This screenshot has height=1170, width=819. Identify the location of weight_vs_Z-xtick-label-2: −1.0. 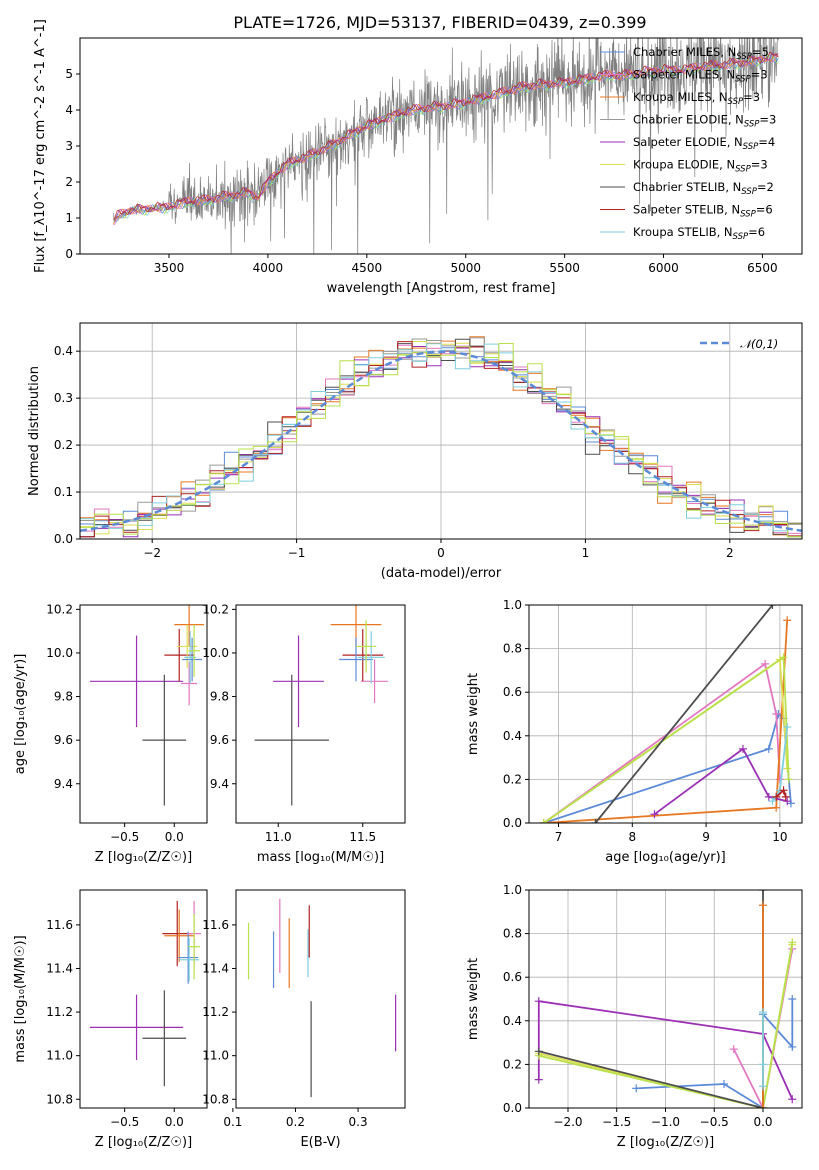
(665, 1122).